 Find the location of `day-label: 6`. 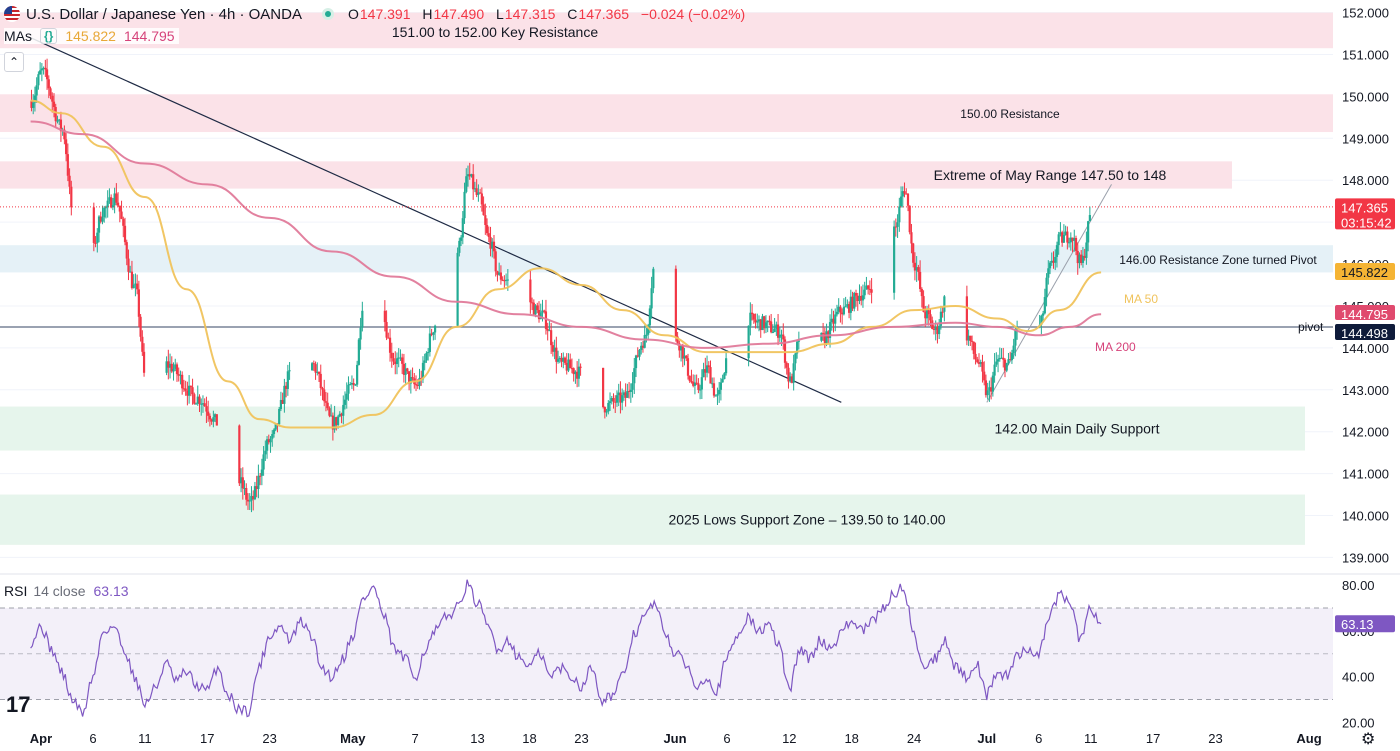

day-label: 6 is located at coordinates (92, 738).